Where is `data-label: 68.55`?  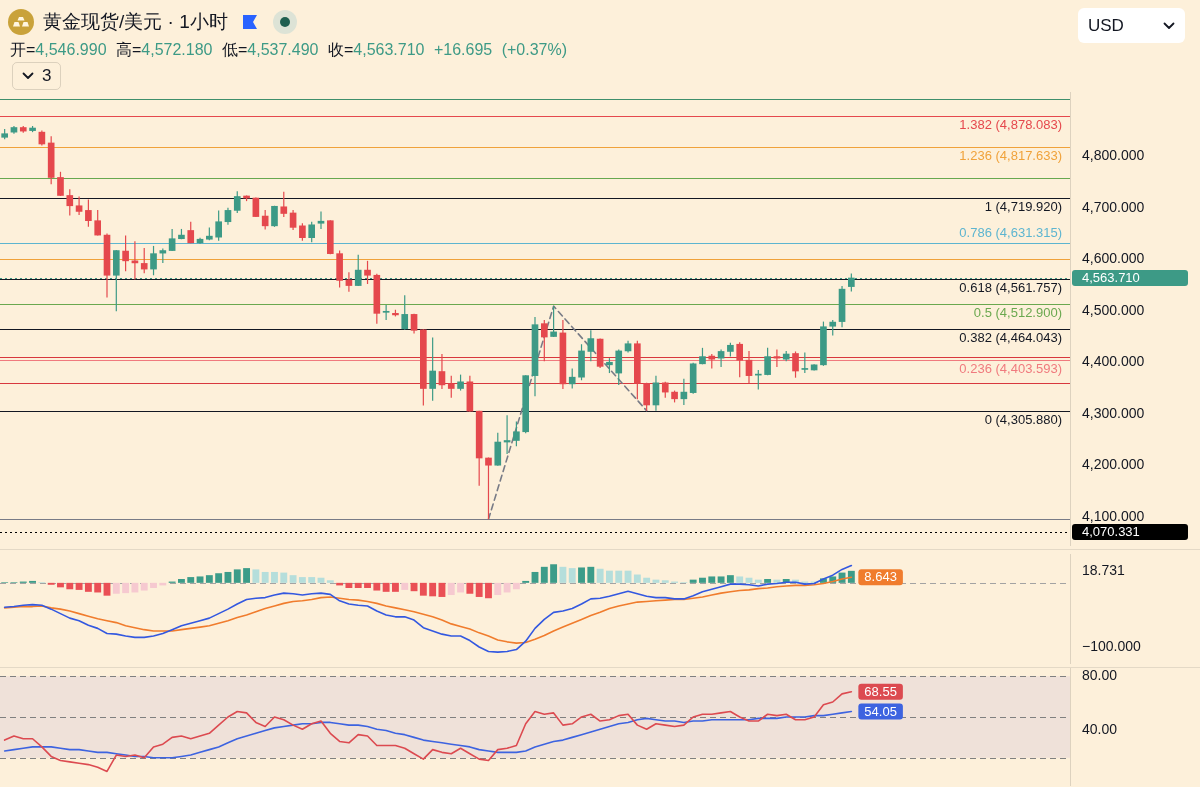 data-label: 68.55 is located at coordinates (880, 691).